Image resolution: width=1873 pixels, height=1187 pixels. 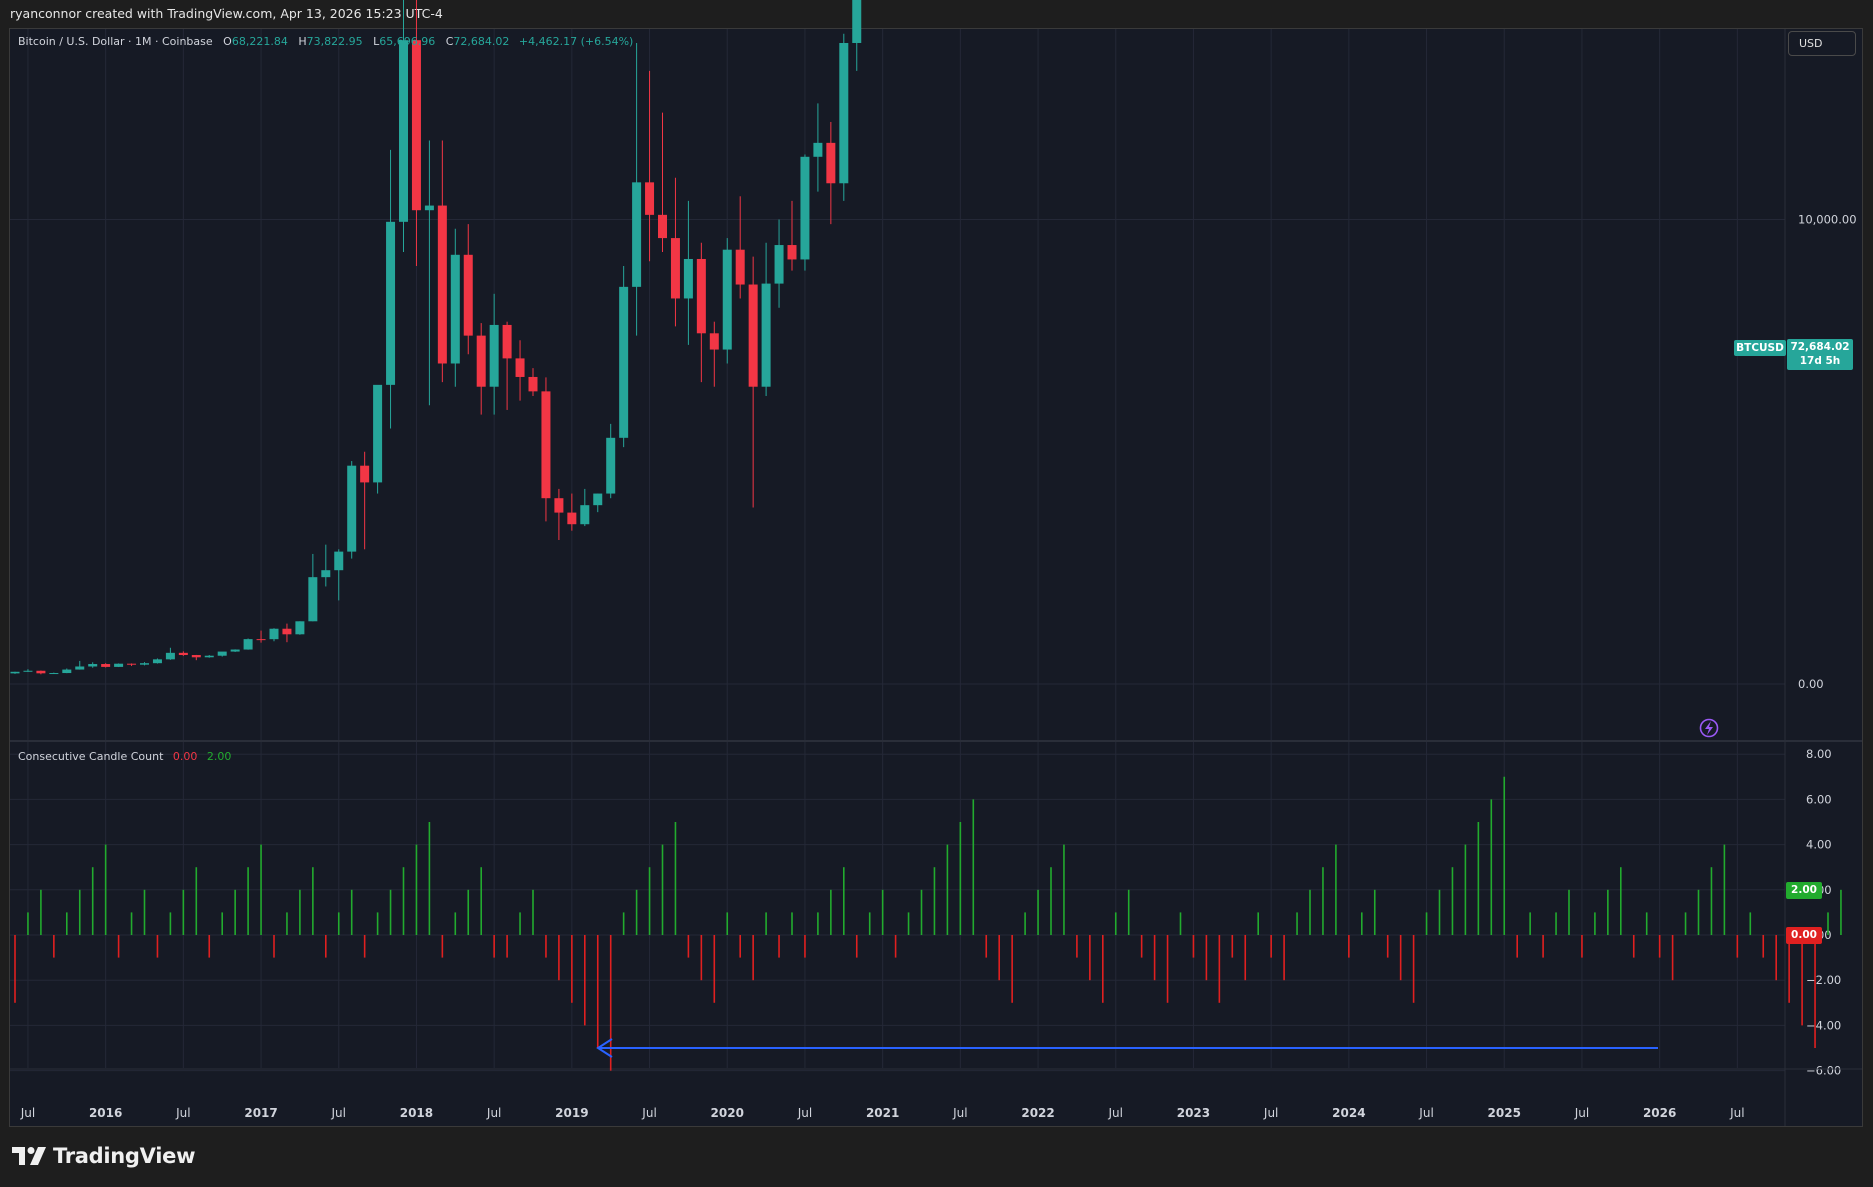 What do you see at coordinates (91, 756) in the screenshot?
I see `indicator-name: Consecutive Candle Count` at bounding box center [91, 756].